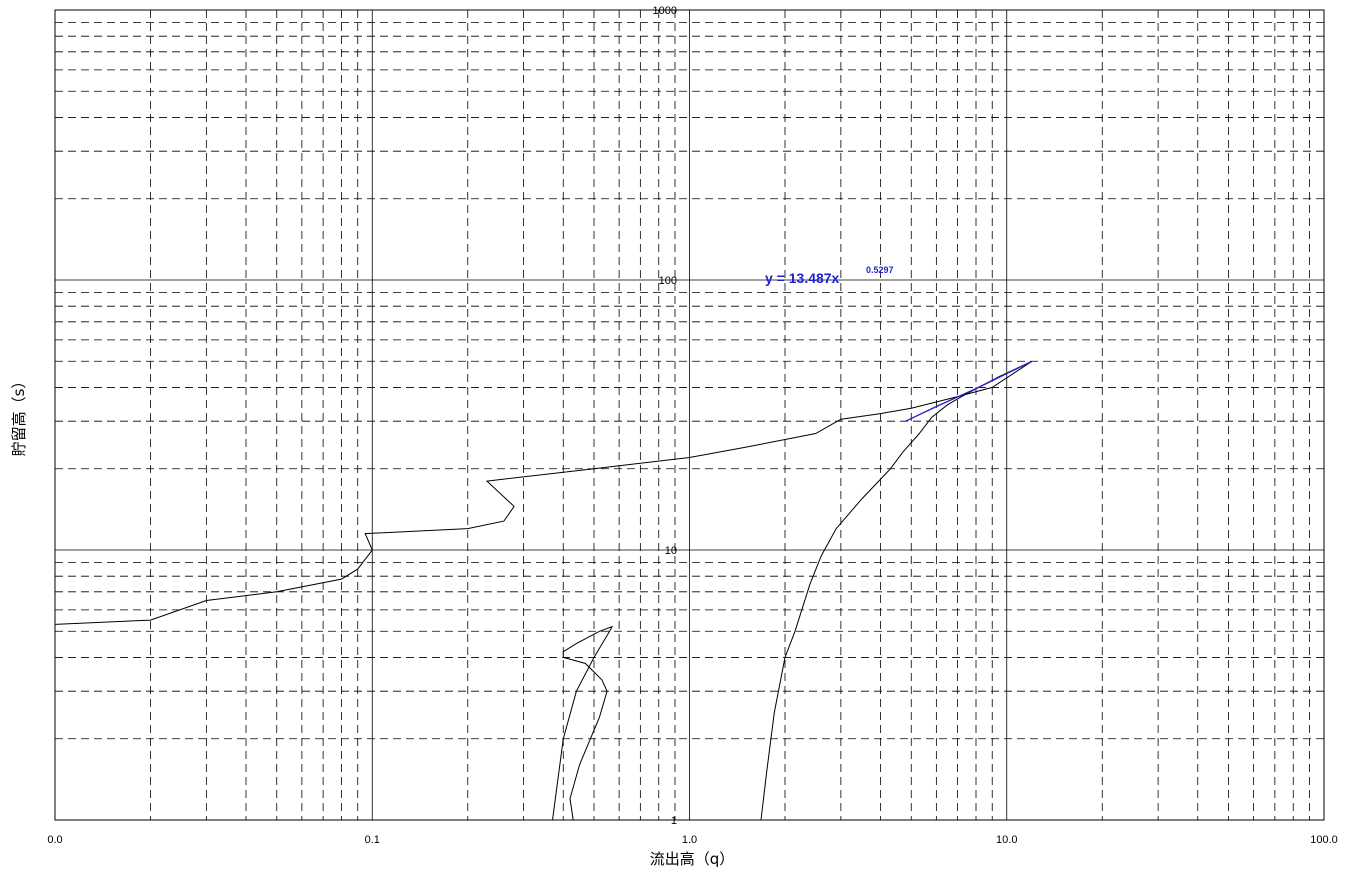  Describe the element at coordinates (802, 278) in the screenshot. I see `trendline-equation: y = 13.487x` at that location.